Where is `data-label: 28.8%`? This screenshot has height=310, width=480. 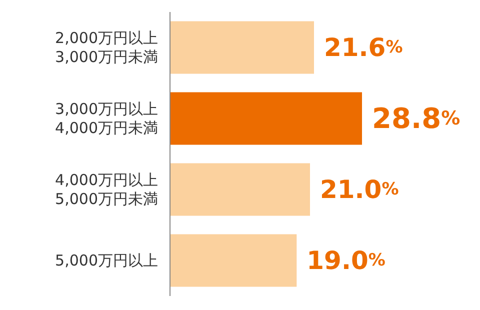
data-label: 28.8% is located at coordinates (416, 118).